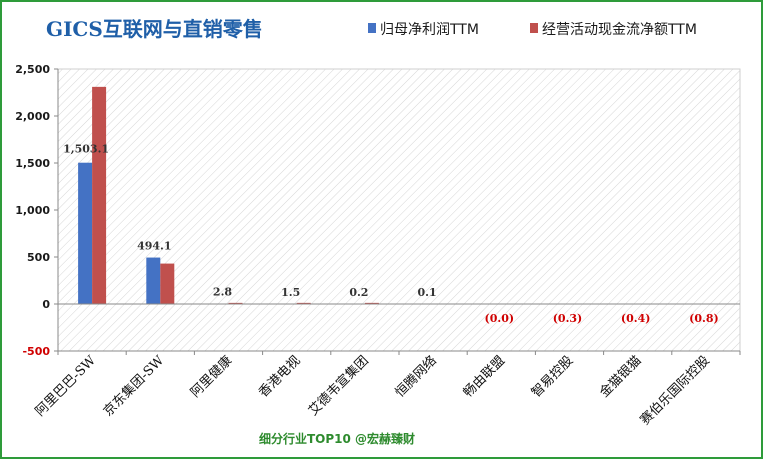 This screenshot has width=763, height=459. What do you see at coordinates (32, 210) in the screenshot?
I see `y-tick-label: 1,000` at bounding box center [32, 210].